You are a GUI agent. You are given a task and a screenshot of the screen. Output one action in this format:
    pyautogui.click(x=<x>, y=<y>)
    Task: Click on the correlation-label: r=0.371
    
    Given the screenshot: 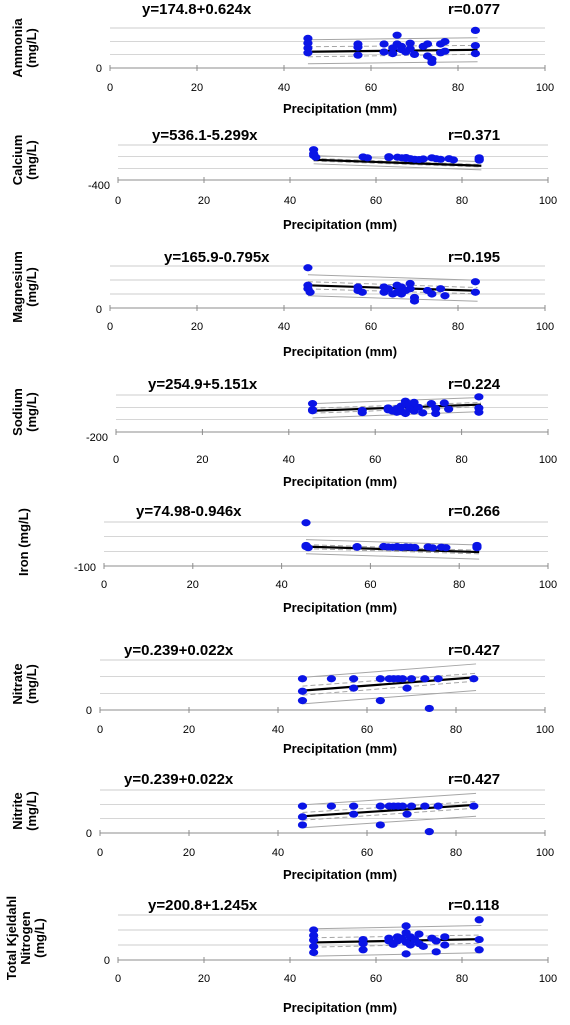 What is the action you would take?
    pyautogui.click(x=474, y=135)
    